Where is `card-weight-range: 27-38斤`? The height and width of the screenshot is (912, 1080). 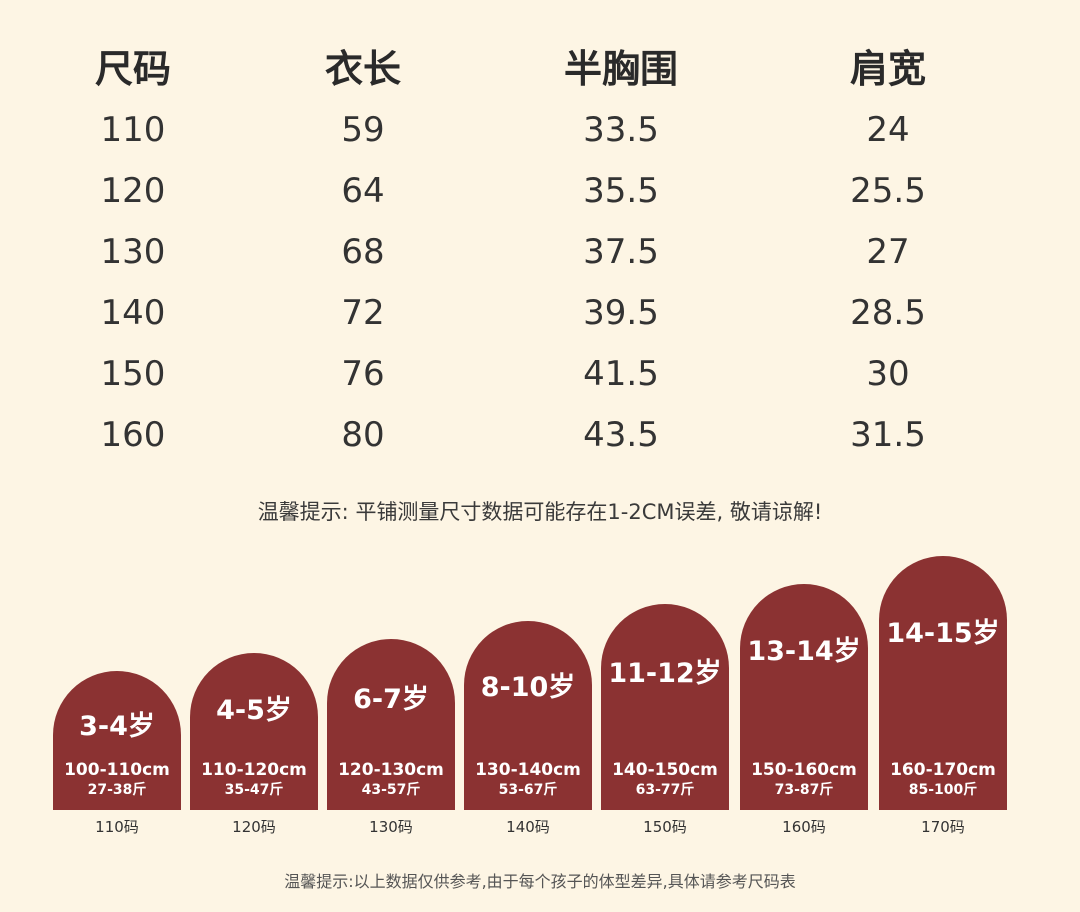 card-weight-range: 27-38斤 is located at coordinates (117, 790).